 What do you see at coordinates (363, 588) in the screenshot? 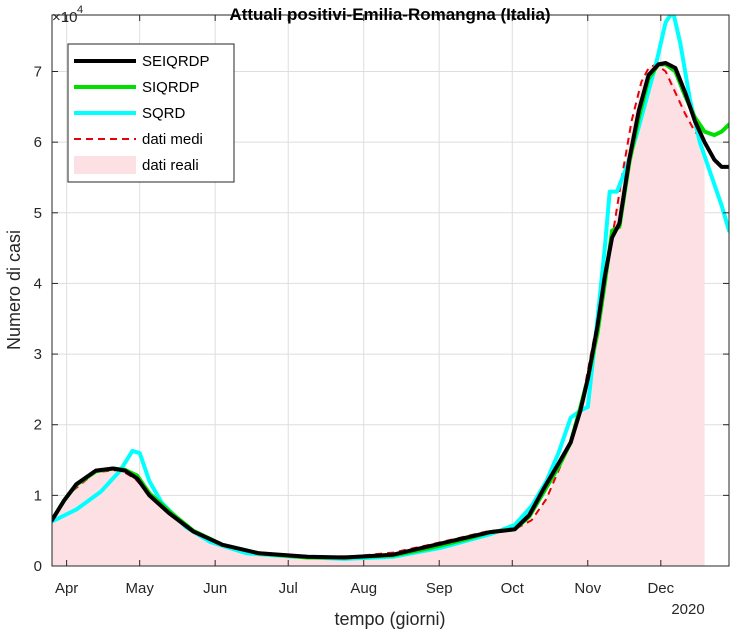
I see `x-tick-label: Aug` at bounding box center [363, 588].